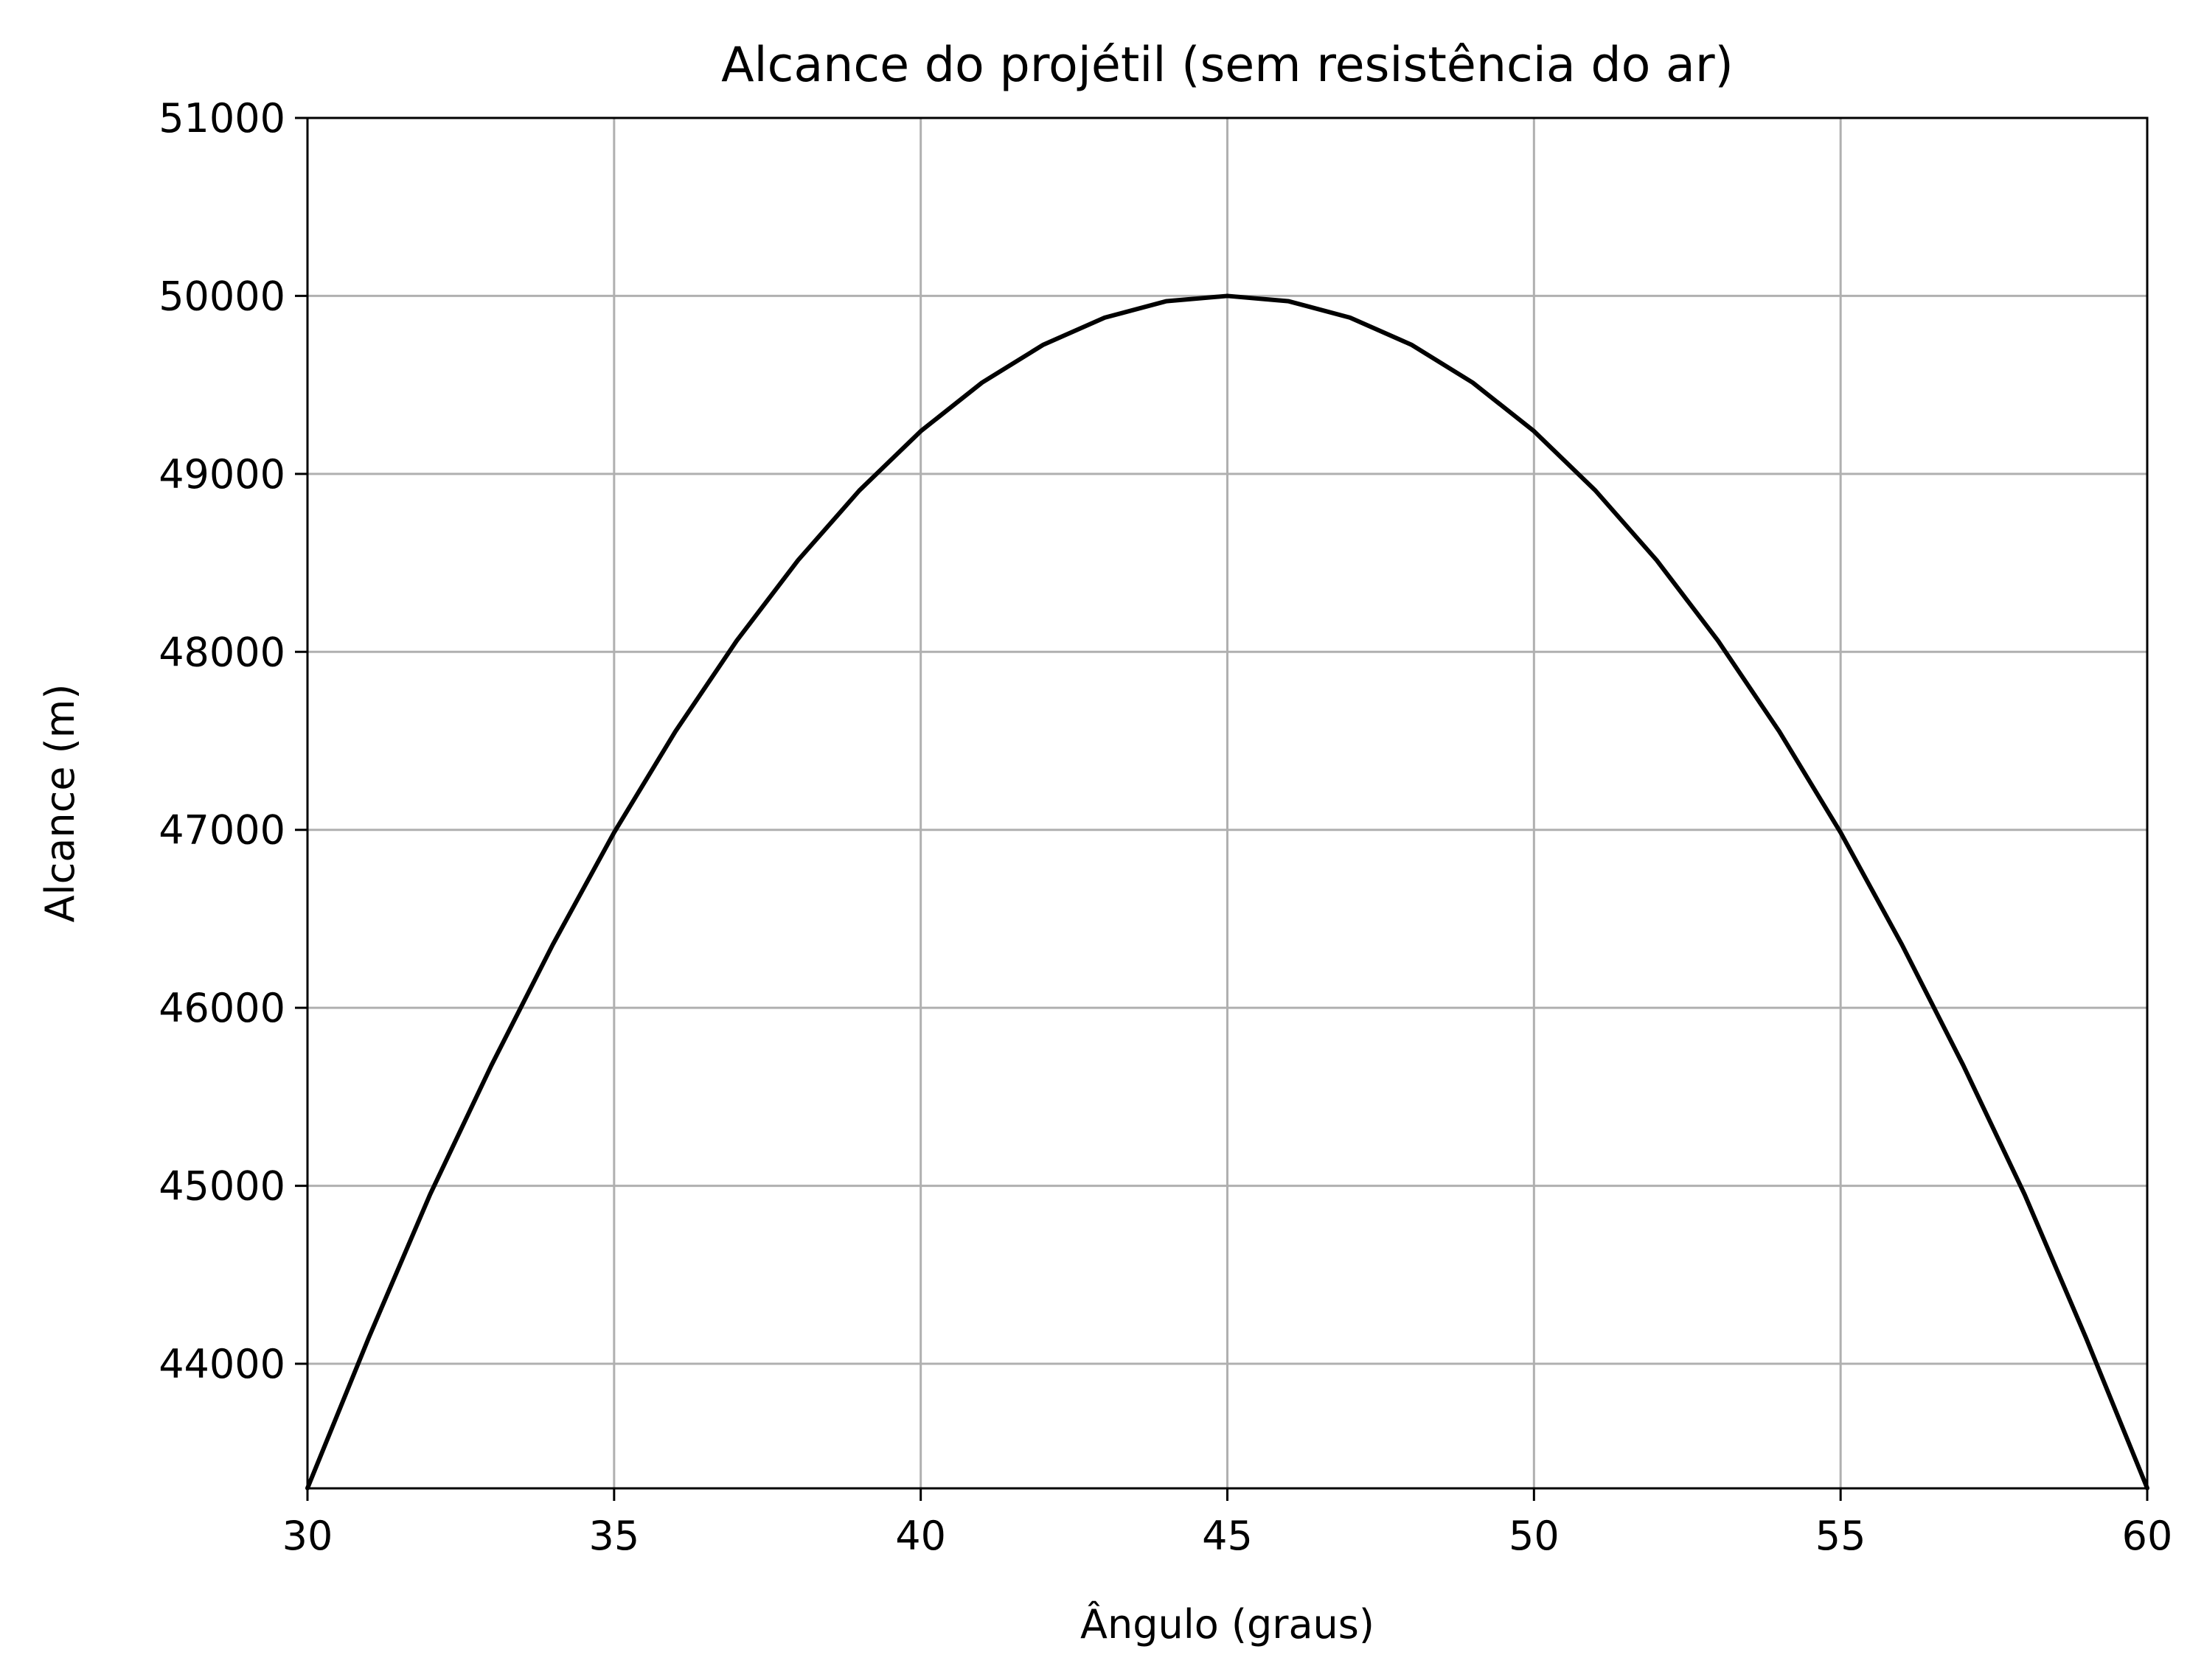 This screenshot has width=2204, height=1680. Describe the element at coordinates (2147, 1536) in the screenshot. I see `x-tick-label: 60` at that location.